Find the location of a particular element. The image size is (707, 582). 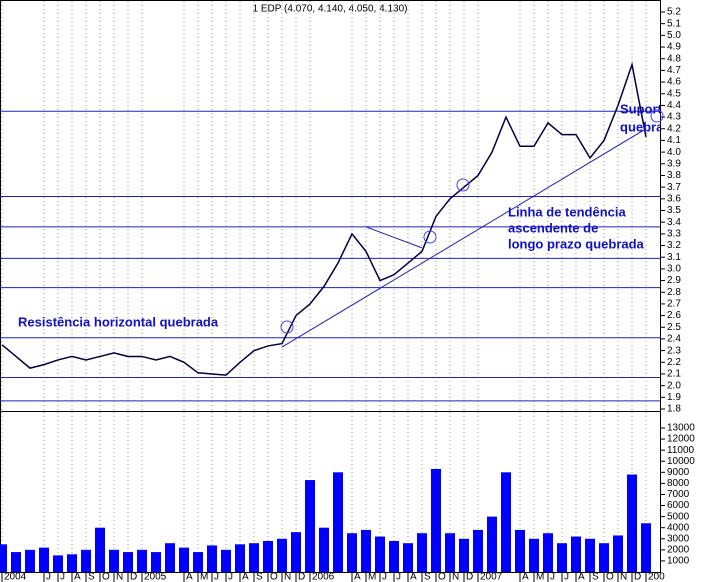

y-tick-label: 1.9 is located at coordinates (674, 397).